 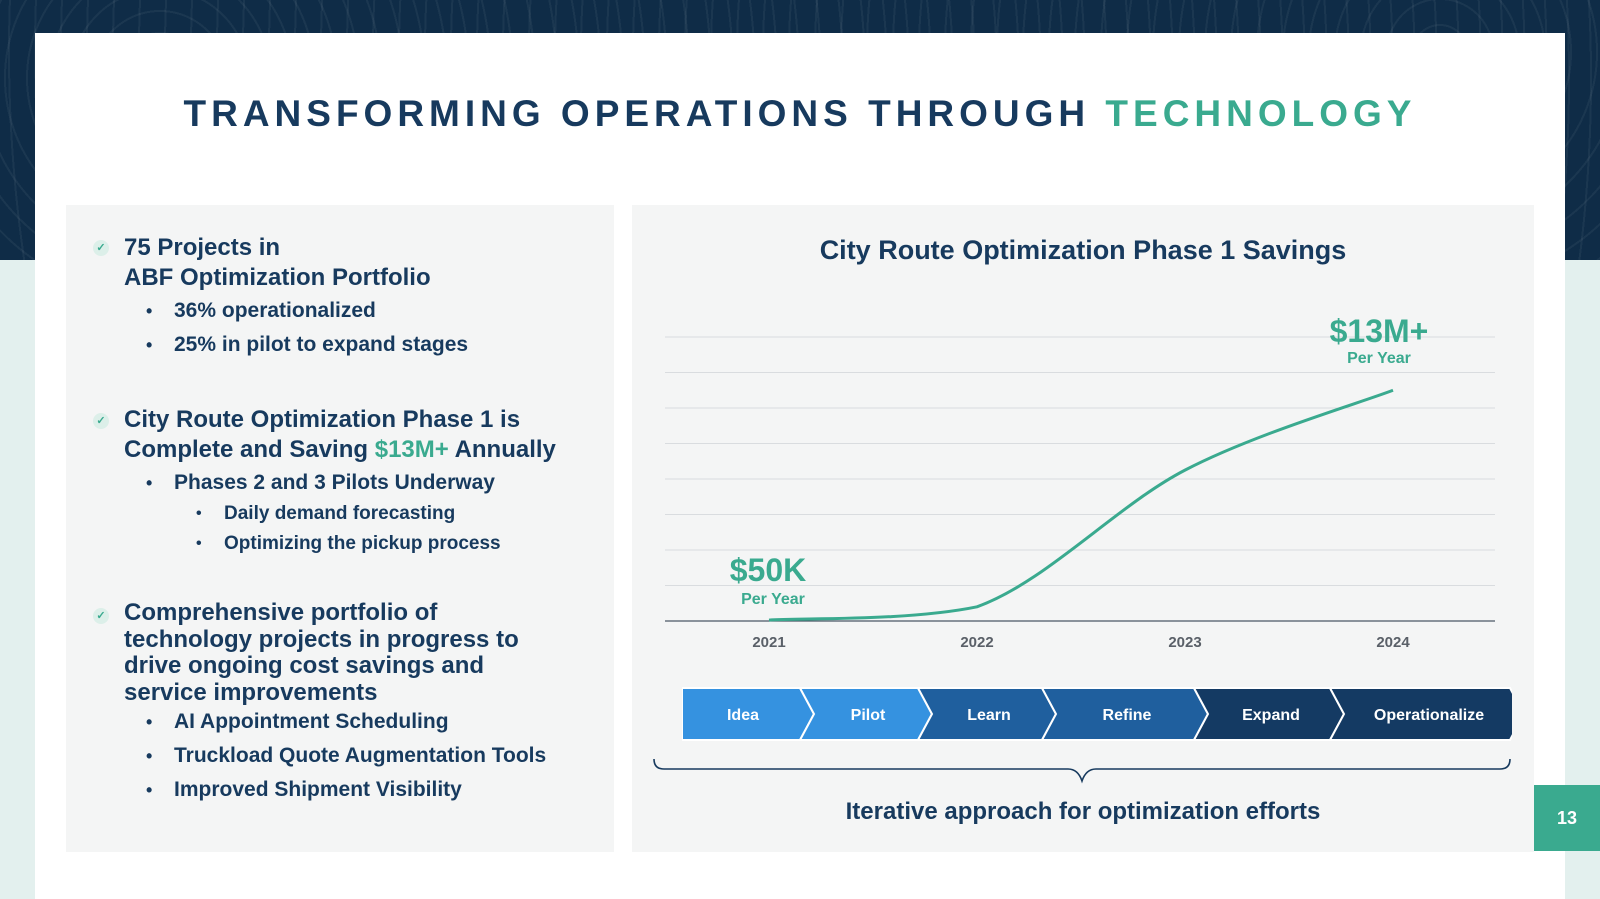 What do you see at coordinates (1081, 505) in the screenshot?
I see `savings-line` at bounding box center [1081, 505].